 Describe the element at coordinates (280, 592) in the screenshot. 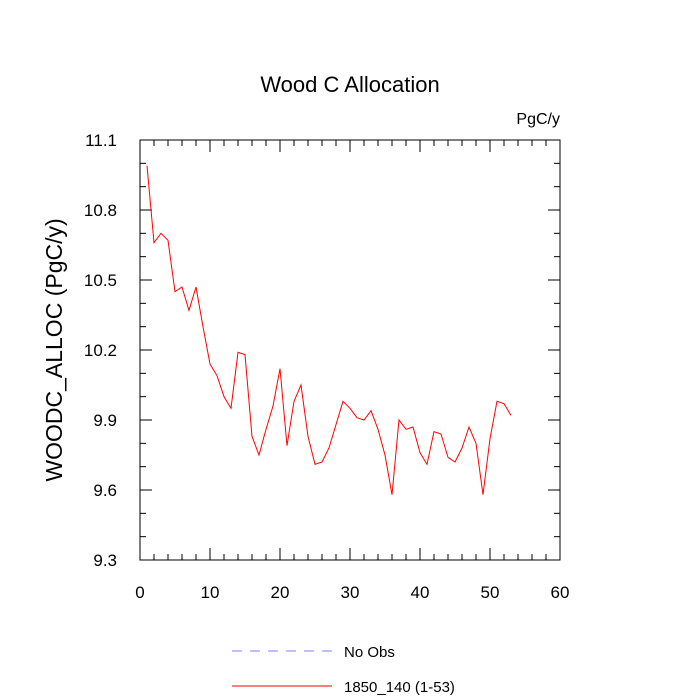

I see `x-tick-label: 20` at that location.